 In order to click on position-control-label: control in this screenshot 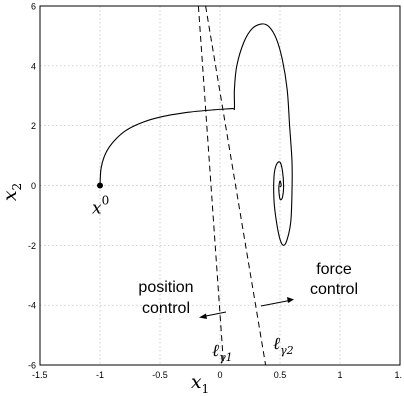, I will do `click(166, 308)`.